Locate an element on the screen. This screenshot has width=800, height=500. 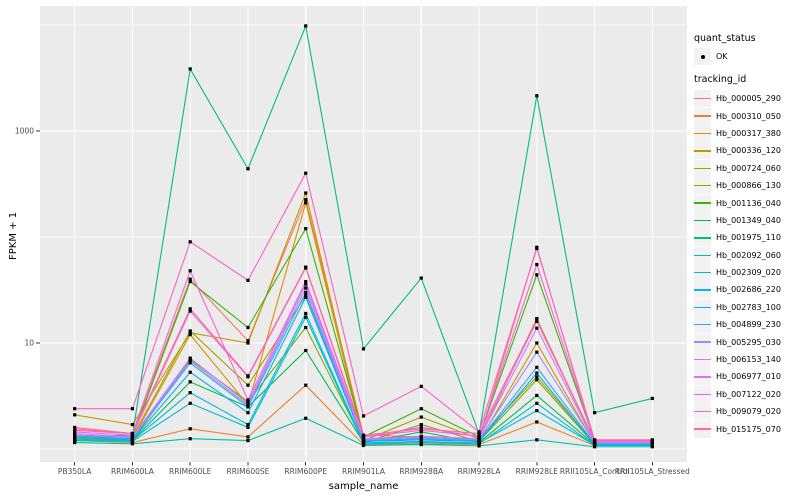
legend-item: Hb_002686_220 is located at coordinates (737, 290).